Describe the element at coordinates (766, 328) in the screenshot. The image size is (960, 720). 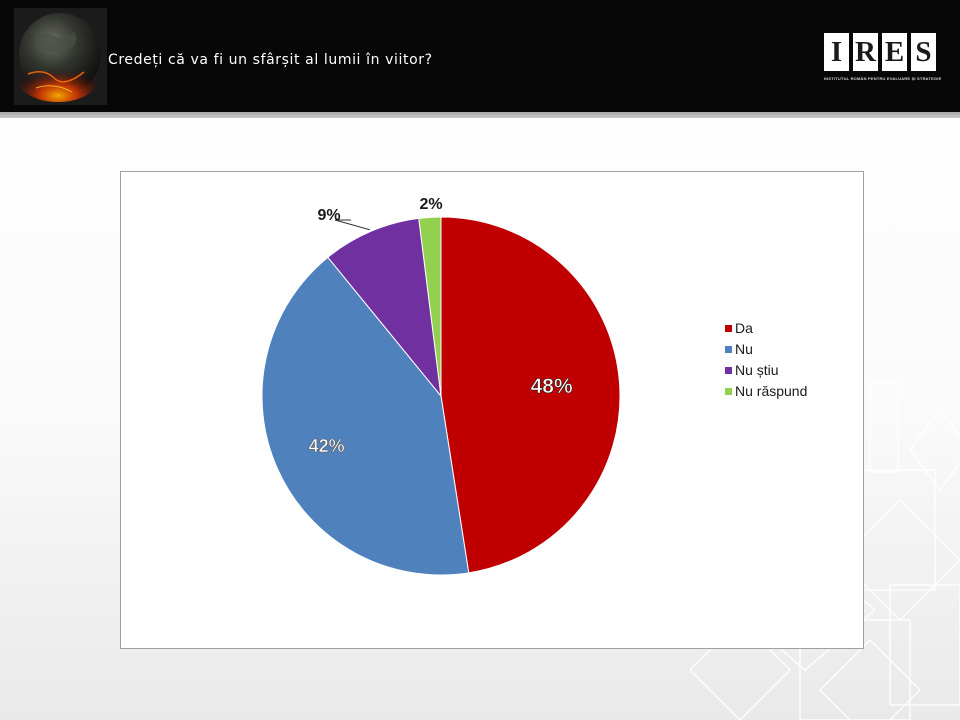
I see `legend-item-da: Da` at that location.